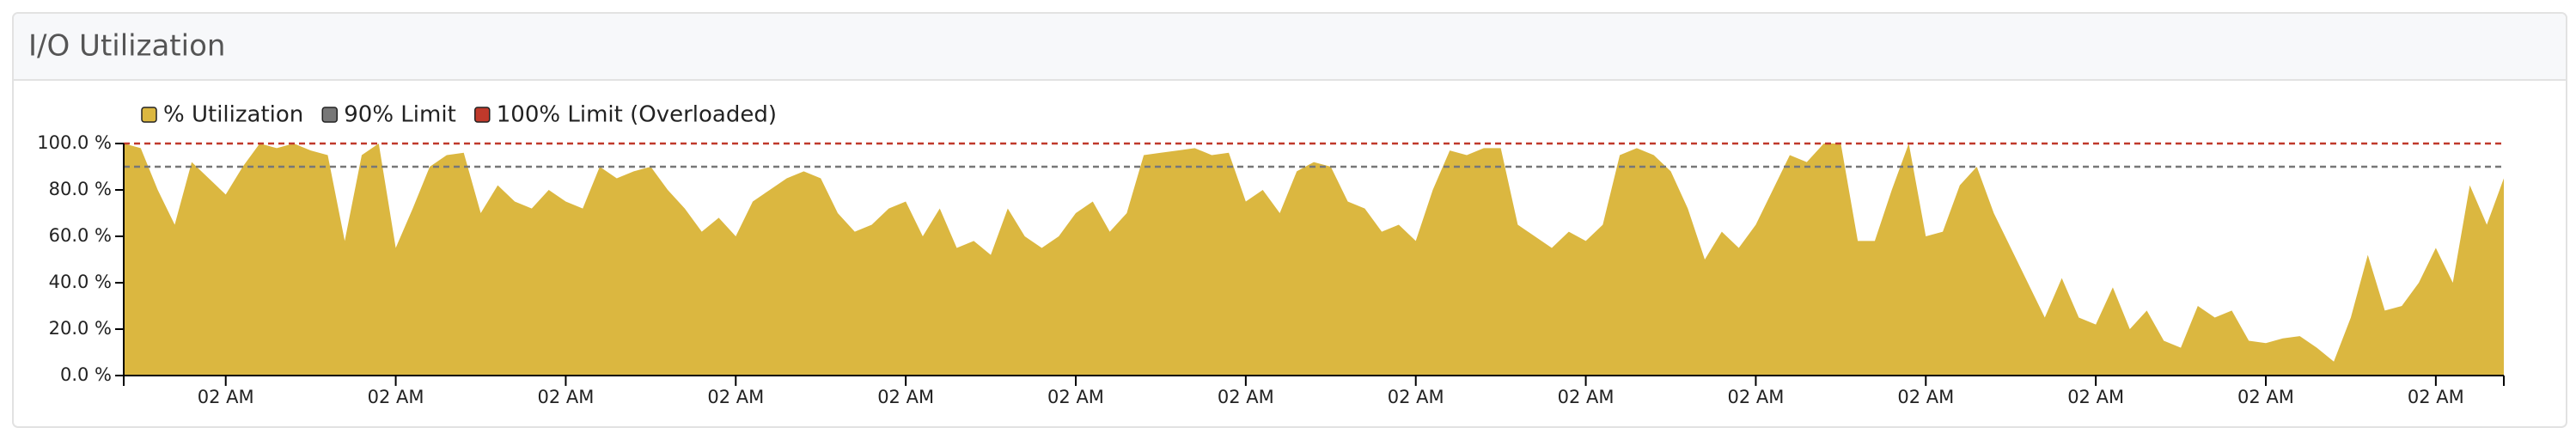 The width and height of the screenshot is (2576, 440). What do you see at coordinates (126, 46) in the screenshot?
I see `chart-title: I/O Utilization` at bounding box center [126, 46].